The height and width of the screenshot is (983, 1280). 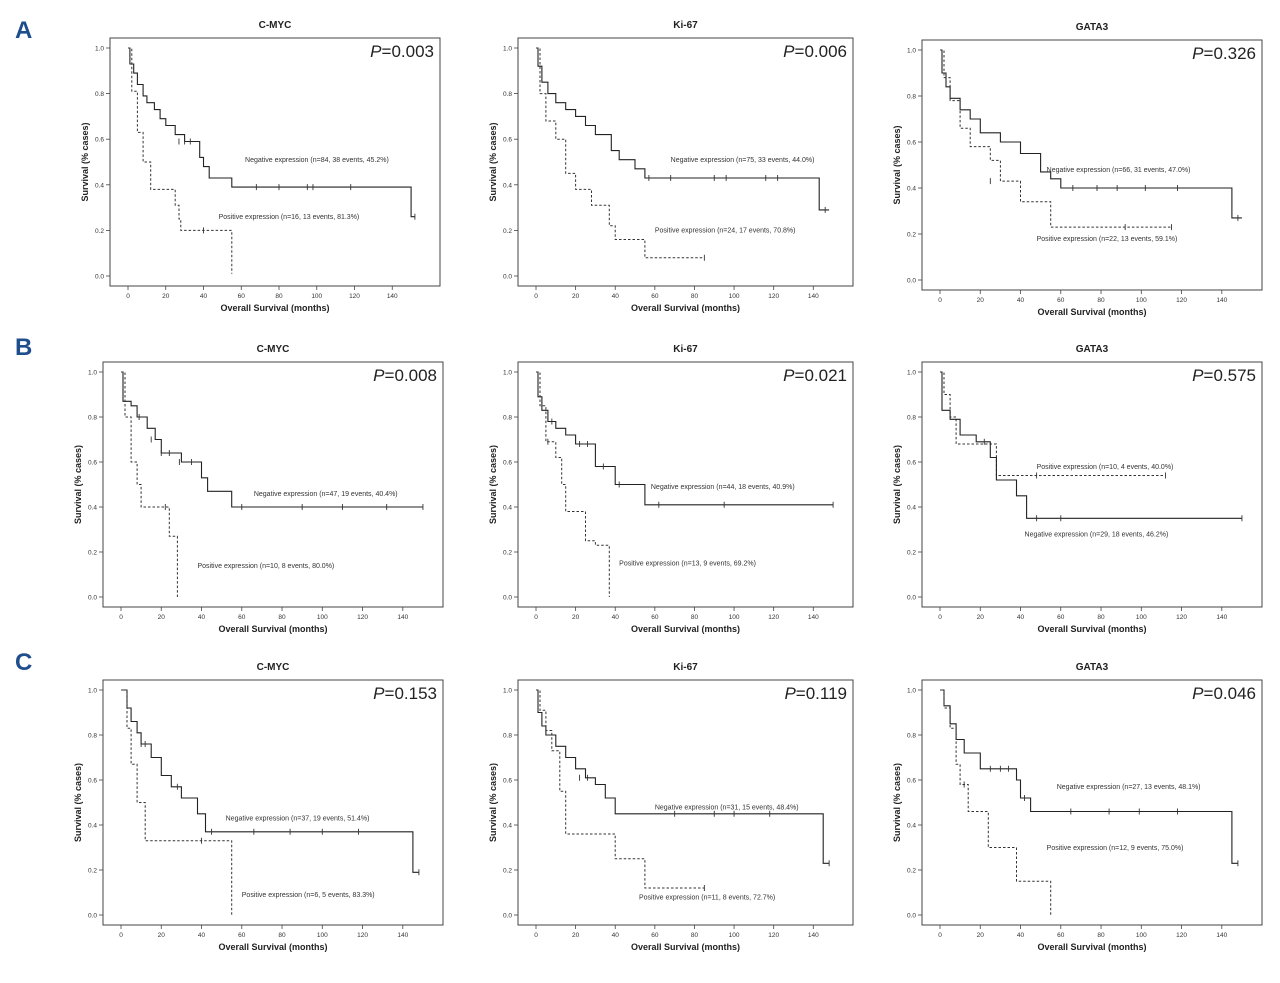 I want to click on row-label-b: B, so click(x=23, y=347).